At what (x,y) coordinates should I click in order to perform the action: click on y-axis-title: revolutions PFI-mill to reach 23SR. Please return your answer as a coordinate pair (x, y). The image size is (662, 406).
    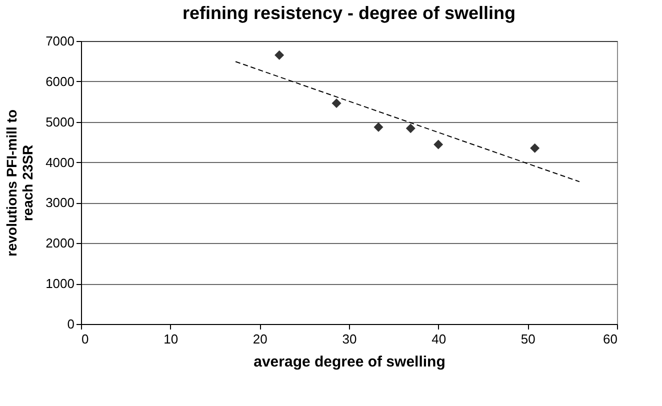
    Looking at the image, I should click on (20, 183).